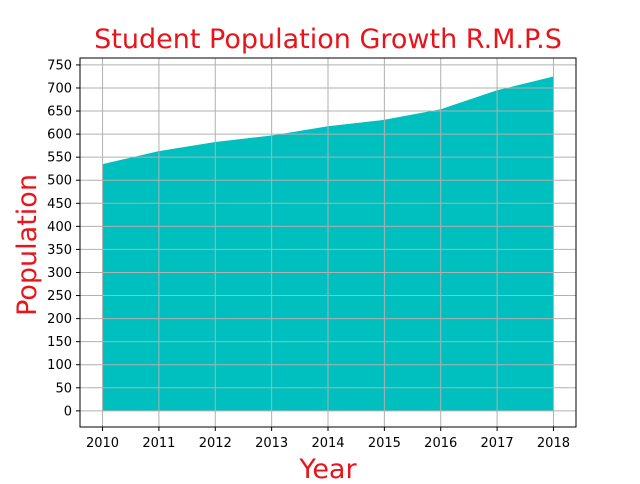  I want to click on x-tick-label: 2018, so click(553, 443).